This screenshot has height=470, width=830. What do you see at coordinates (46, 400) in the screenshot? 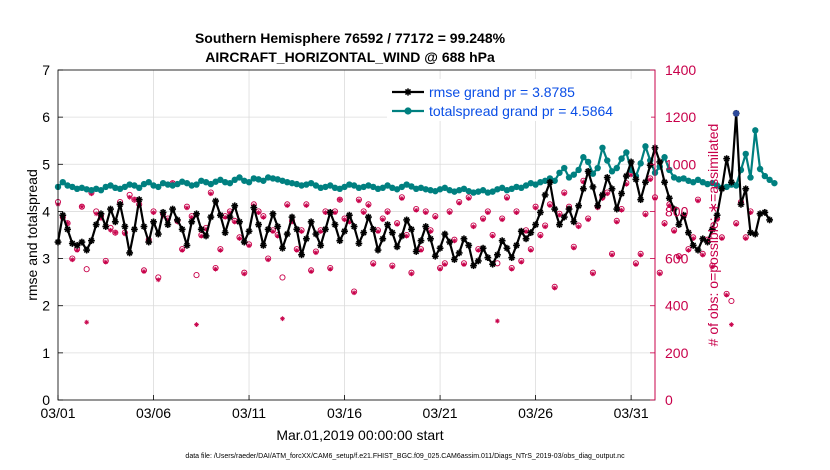
I see `y-tick-label-left: 0` at bounding box center [46, 400].